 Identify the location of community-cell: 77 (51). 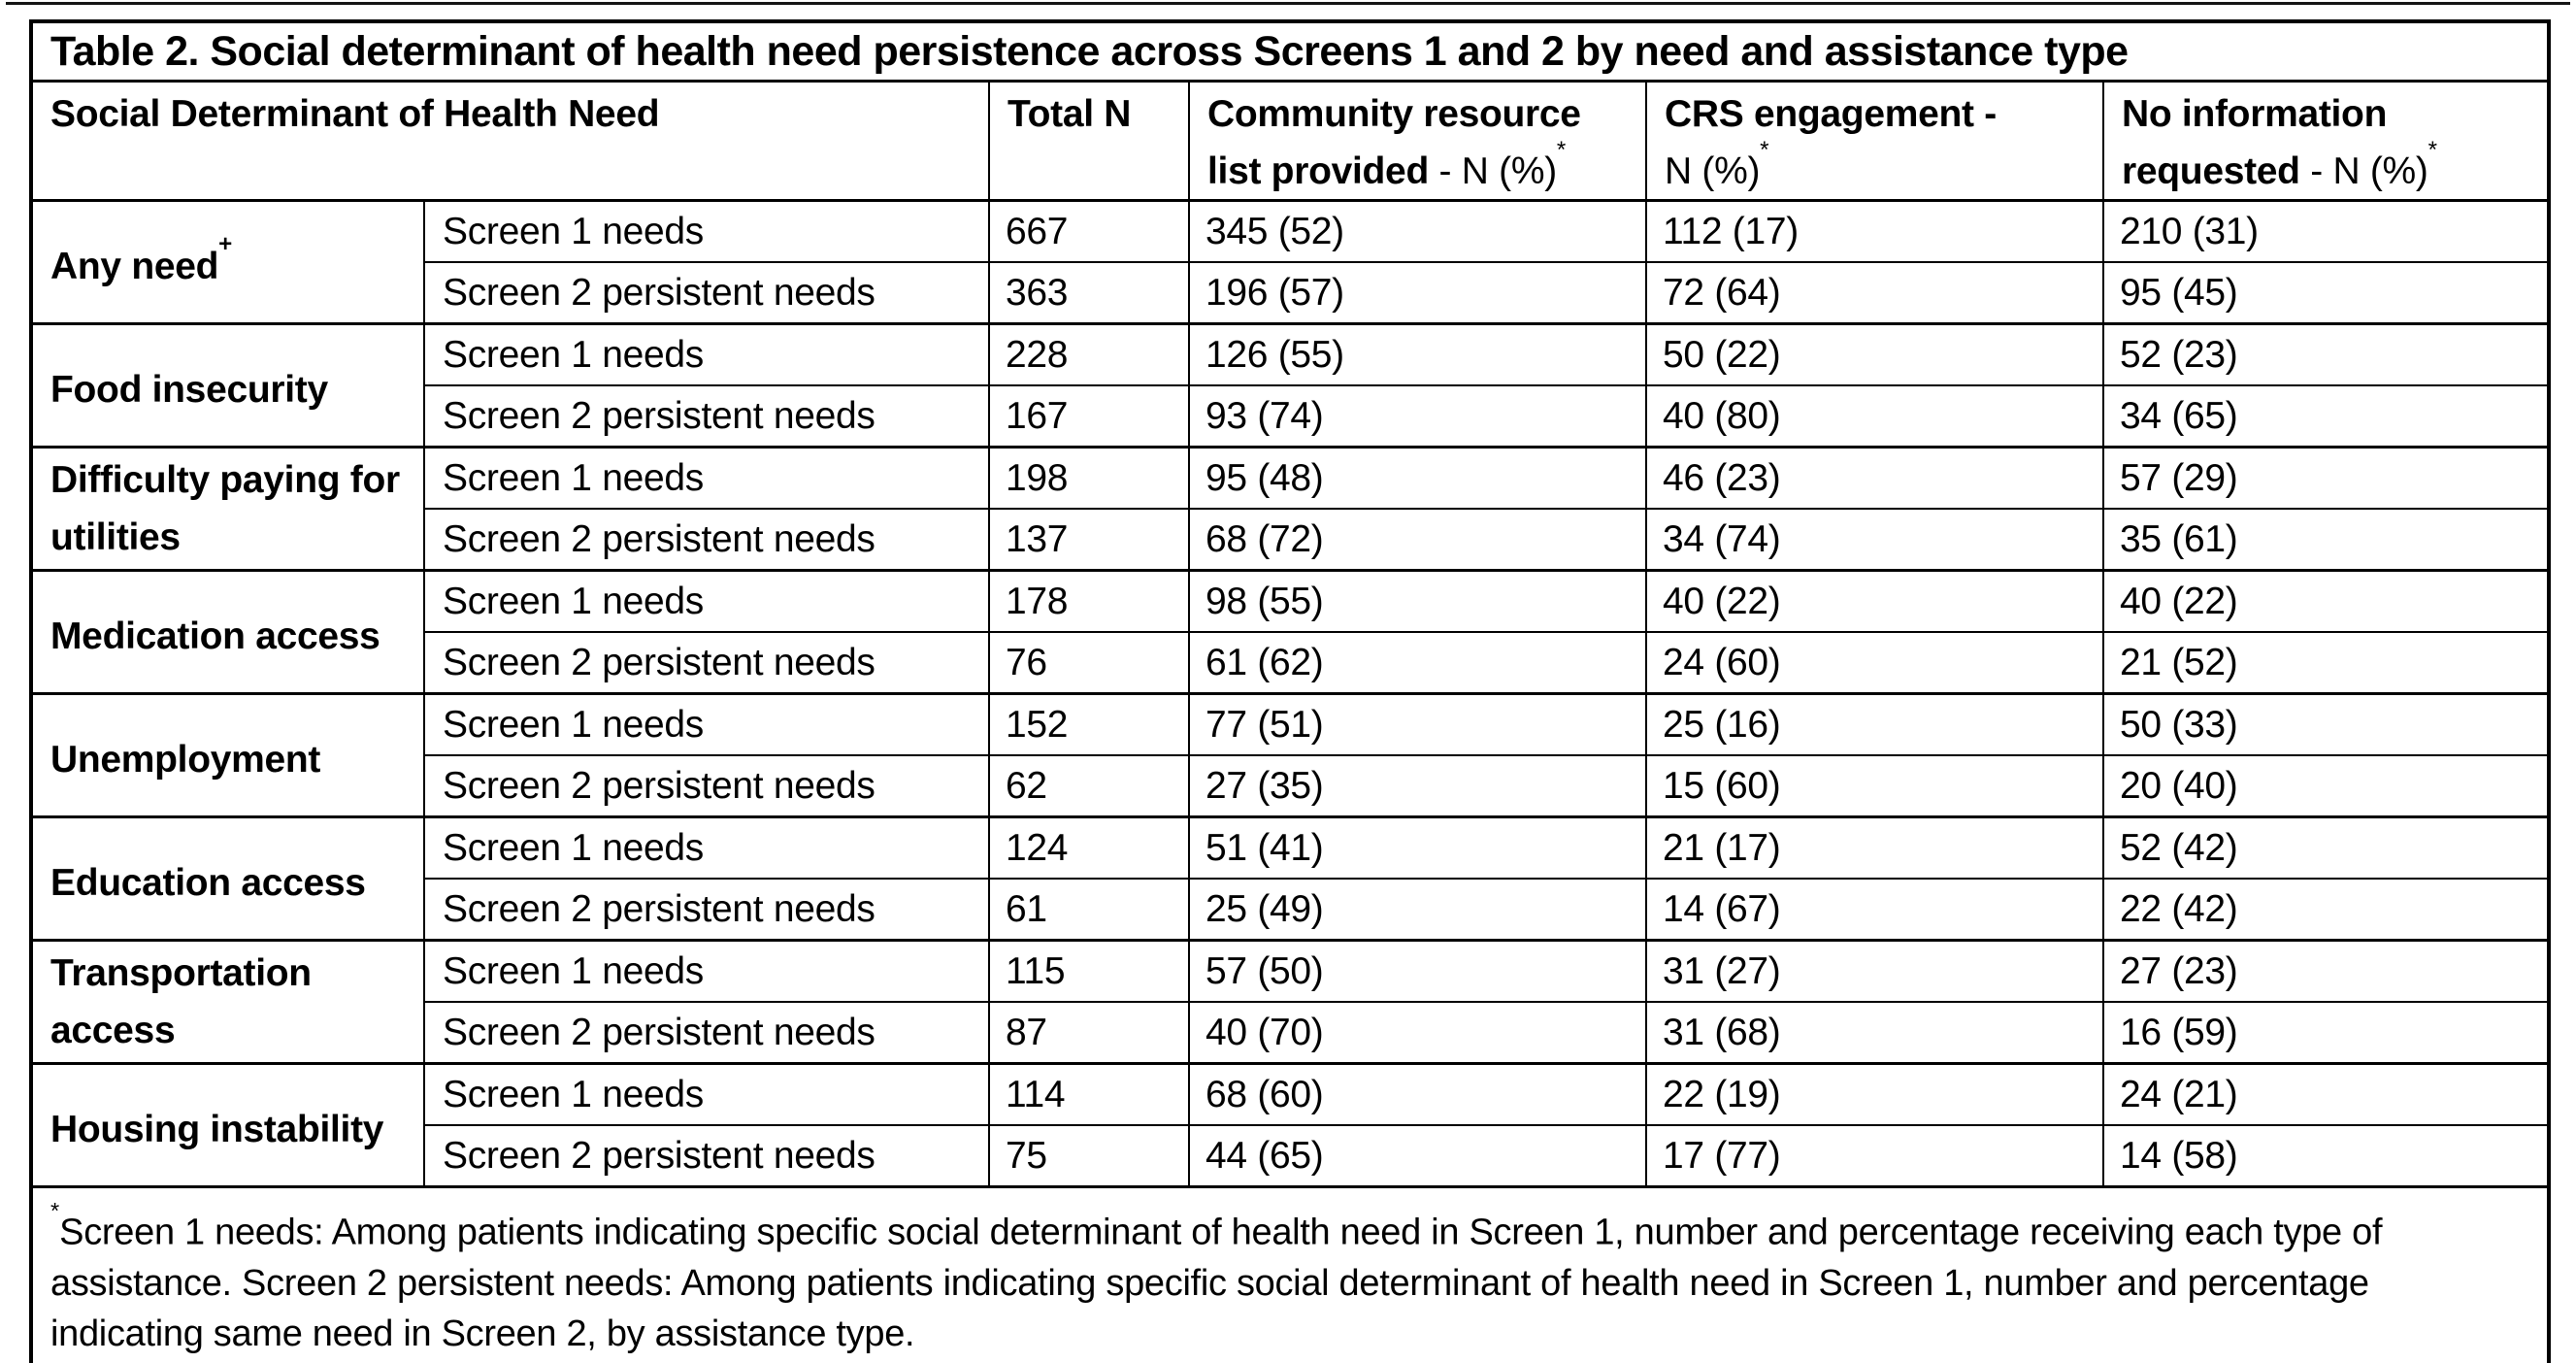
(1417, 724).